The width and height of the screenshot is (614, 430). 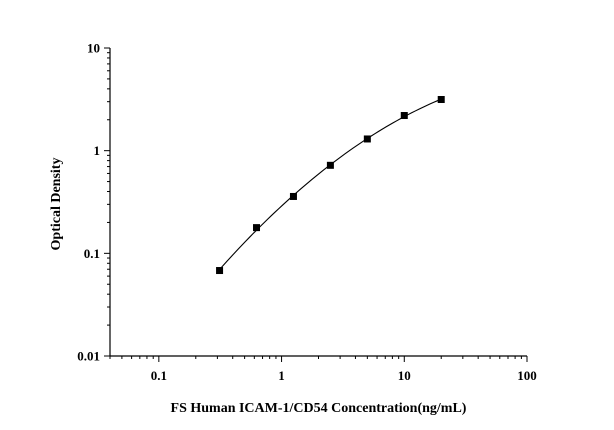 I want to click on x-tick-label: 10, so click(x=404, y=375).